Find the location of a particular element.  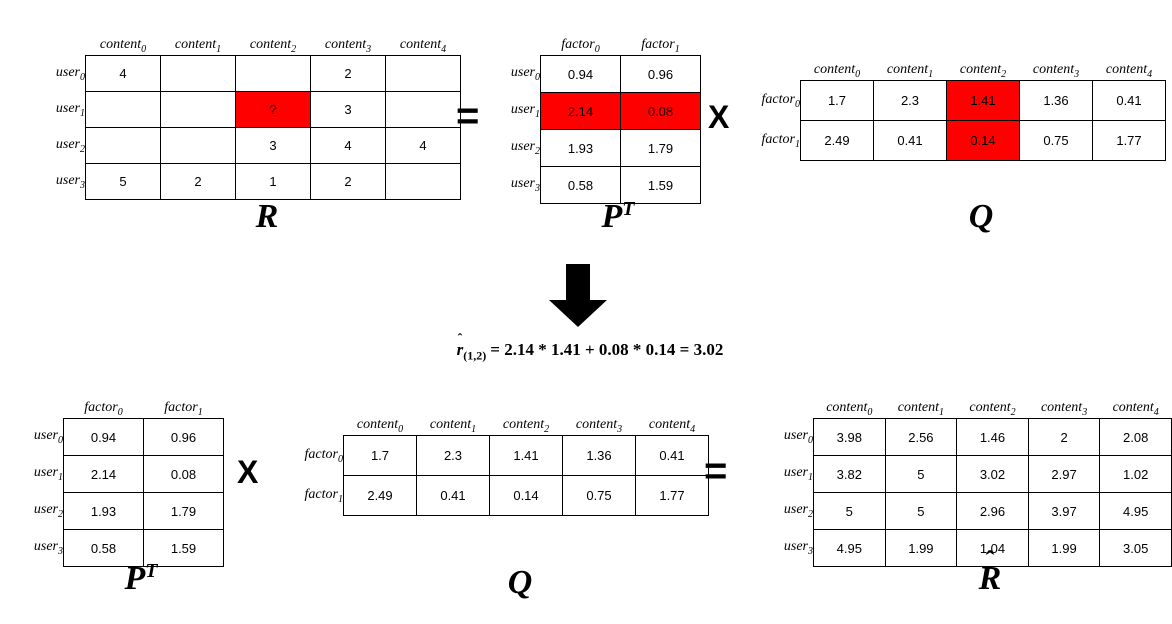

matrix-cell: 3.97 is located at coordinates (1064, 511).